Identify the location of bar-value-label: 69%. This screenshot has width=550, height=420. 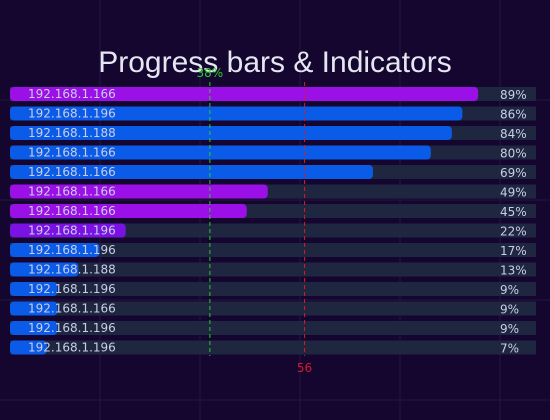
(513, 173).